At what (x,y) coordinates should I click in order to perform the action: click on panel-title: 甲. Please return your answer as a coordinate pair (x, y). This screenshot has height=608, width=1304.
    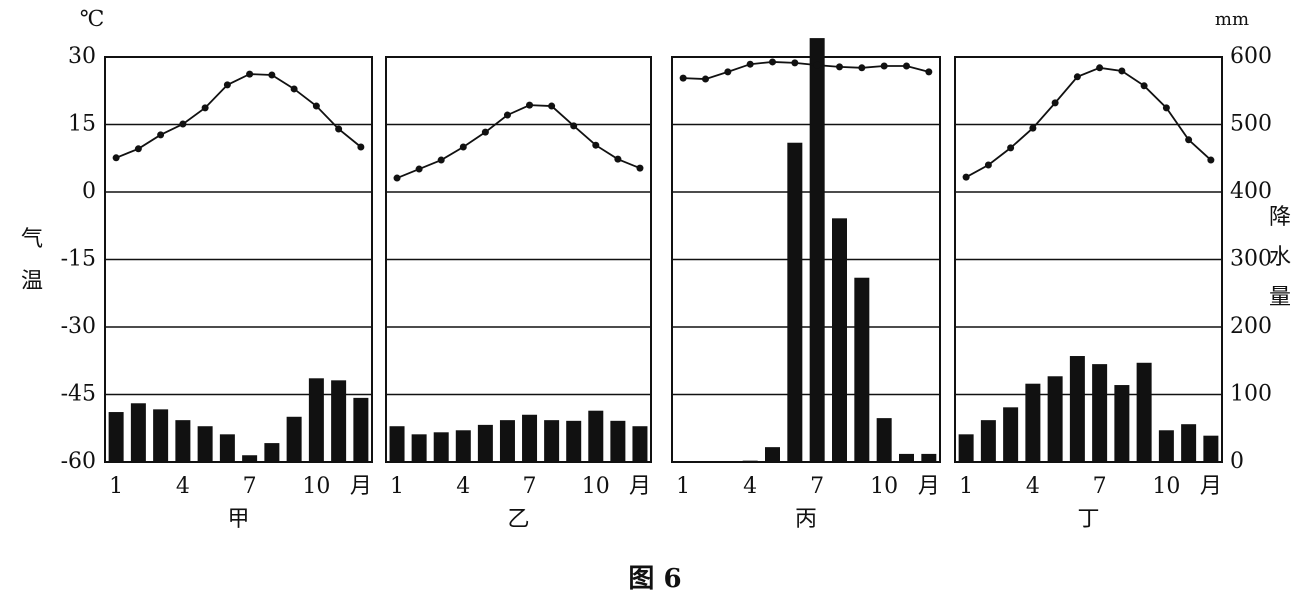
    Looking at the image, I should click on (238, 519).